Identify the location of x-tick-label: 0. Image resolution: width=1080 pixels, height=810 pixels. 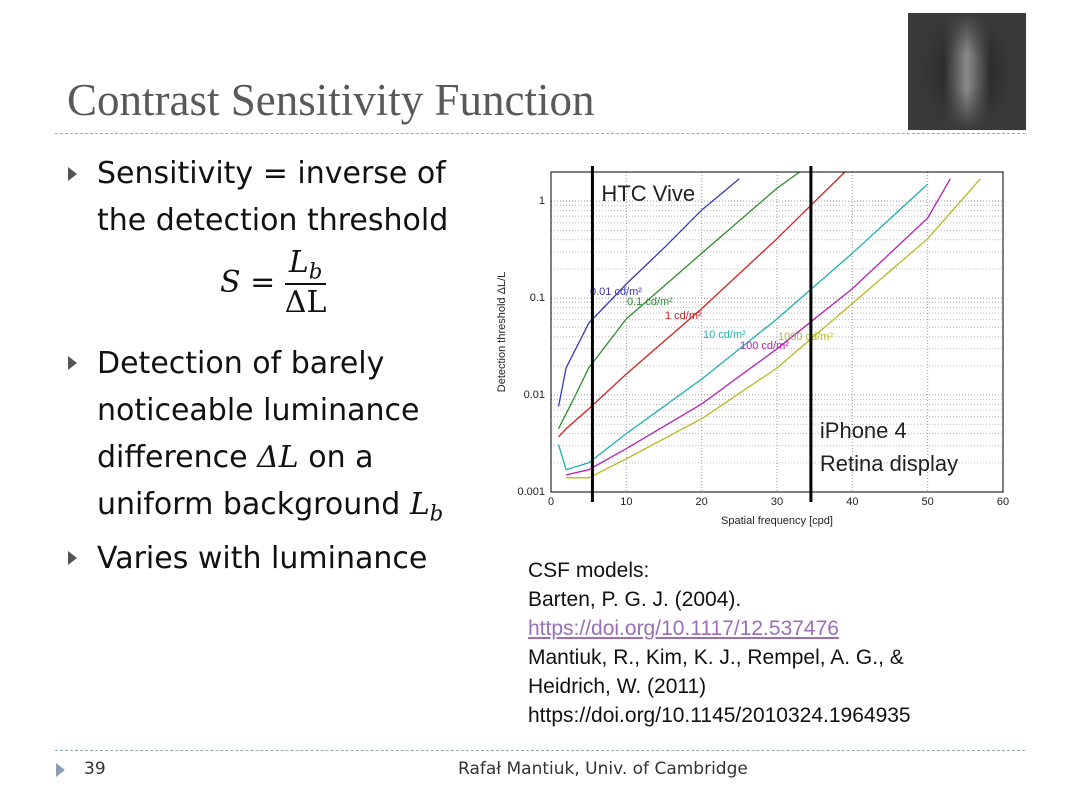
(551, 502).